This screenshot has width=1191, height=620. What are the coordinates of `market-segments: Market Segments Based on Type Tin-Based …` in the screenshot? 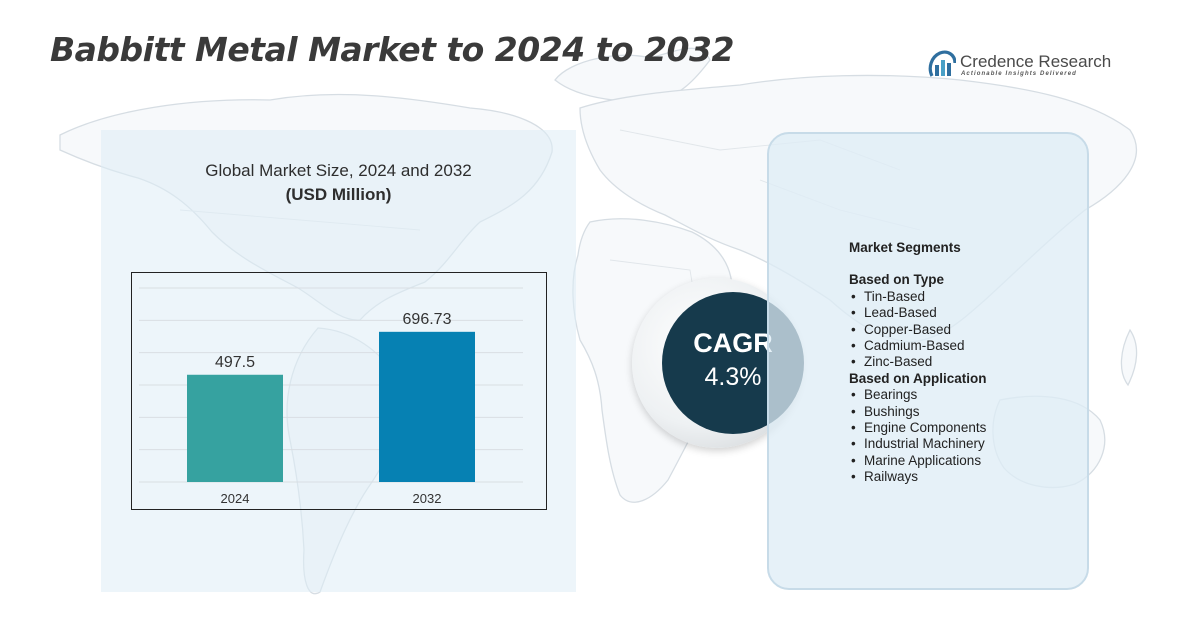 It's located at (918, 363).